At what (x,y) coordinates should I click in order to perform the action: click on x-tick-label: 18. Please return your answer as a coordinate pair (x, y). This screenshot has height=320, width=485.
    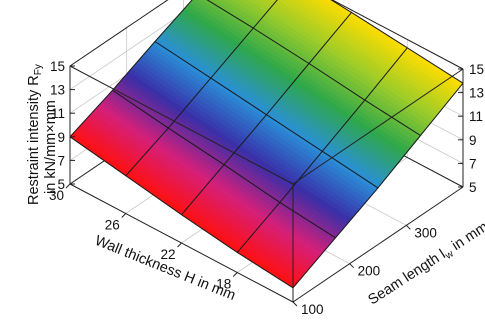
    Looking at the image, I should click on (223, 284).